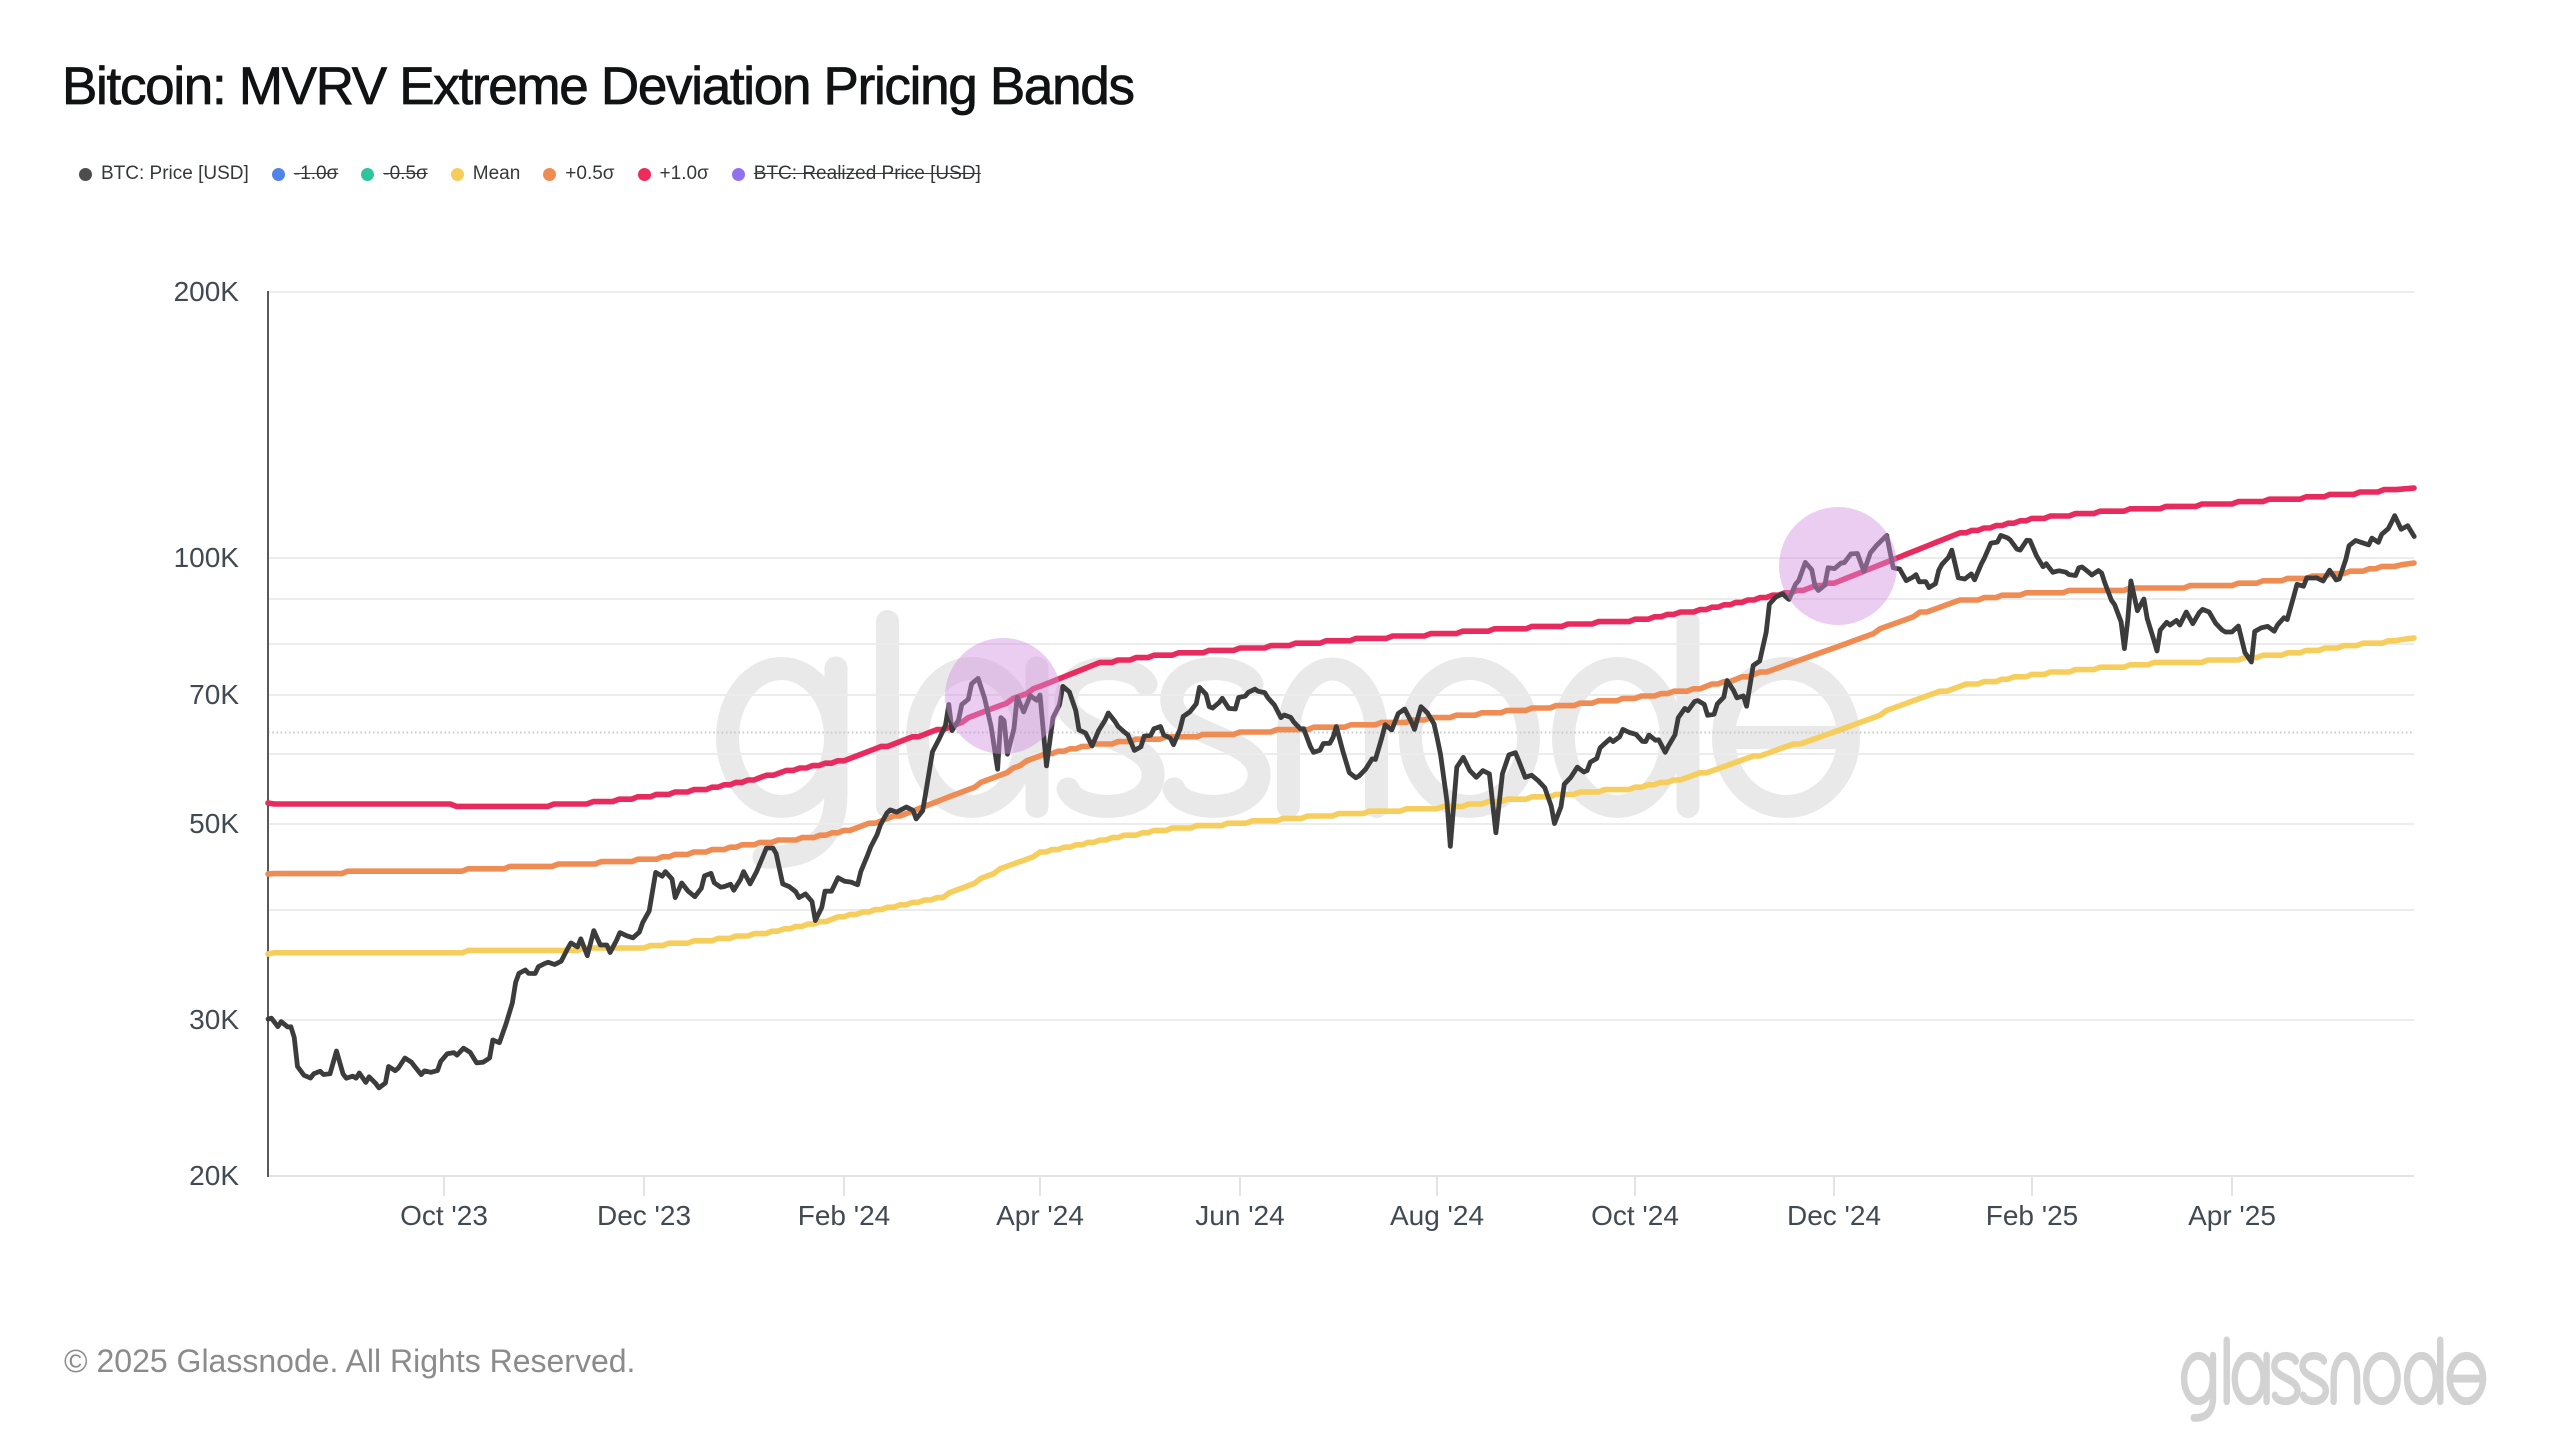  Describe the element at coordinates (214, 694) in the screenshot. I see `svg-text: 70K` at that location.